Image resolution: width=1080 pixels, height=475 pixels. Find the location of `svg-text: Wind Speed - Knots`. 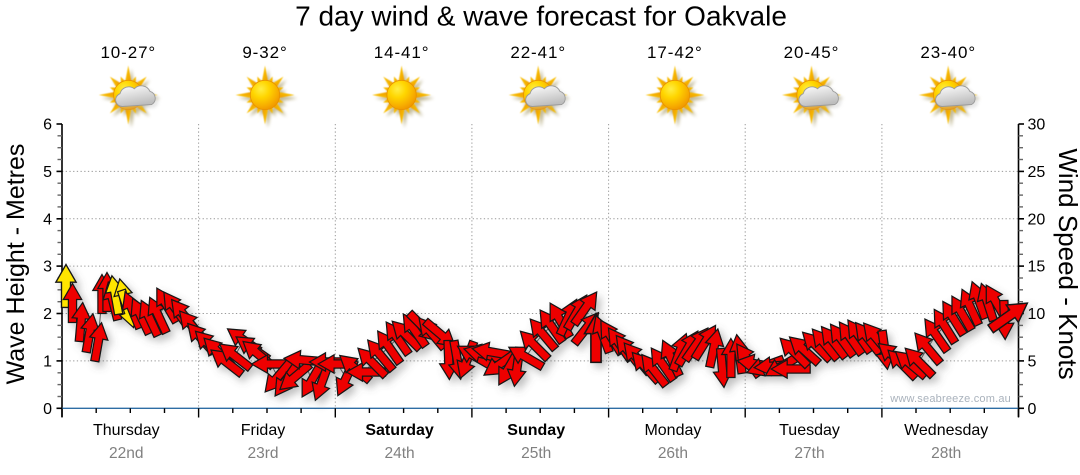

svg-text: Wind Speed - Knots is located at coordinates (1066, 263).